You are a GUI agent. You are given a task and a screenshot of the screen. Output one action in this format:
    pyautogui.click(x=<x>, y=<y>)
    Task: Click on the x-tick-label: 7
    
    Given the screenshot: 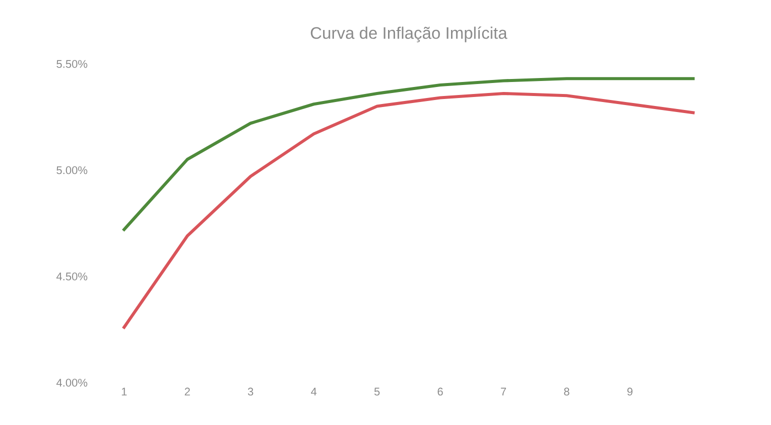 What is the action you would take?
    pyautogui.click(x=503, y=392)
    